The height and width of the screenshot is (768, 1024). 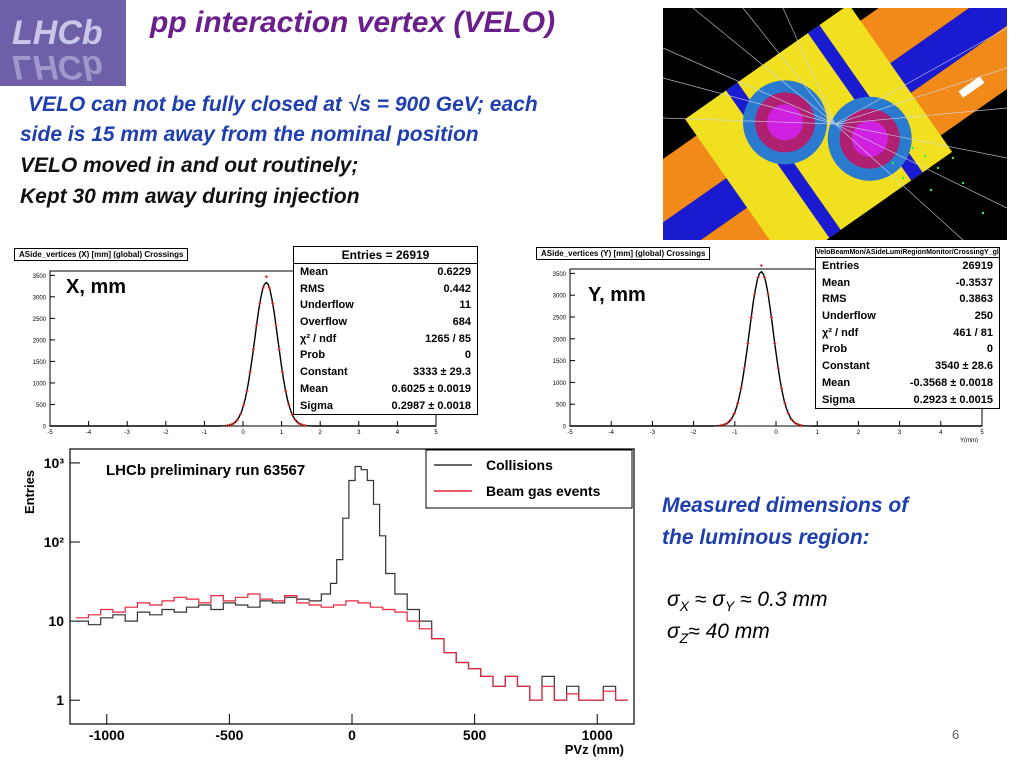 I want to click on pvz-ytick-label: 1, so click(x=60, y=700).